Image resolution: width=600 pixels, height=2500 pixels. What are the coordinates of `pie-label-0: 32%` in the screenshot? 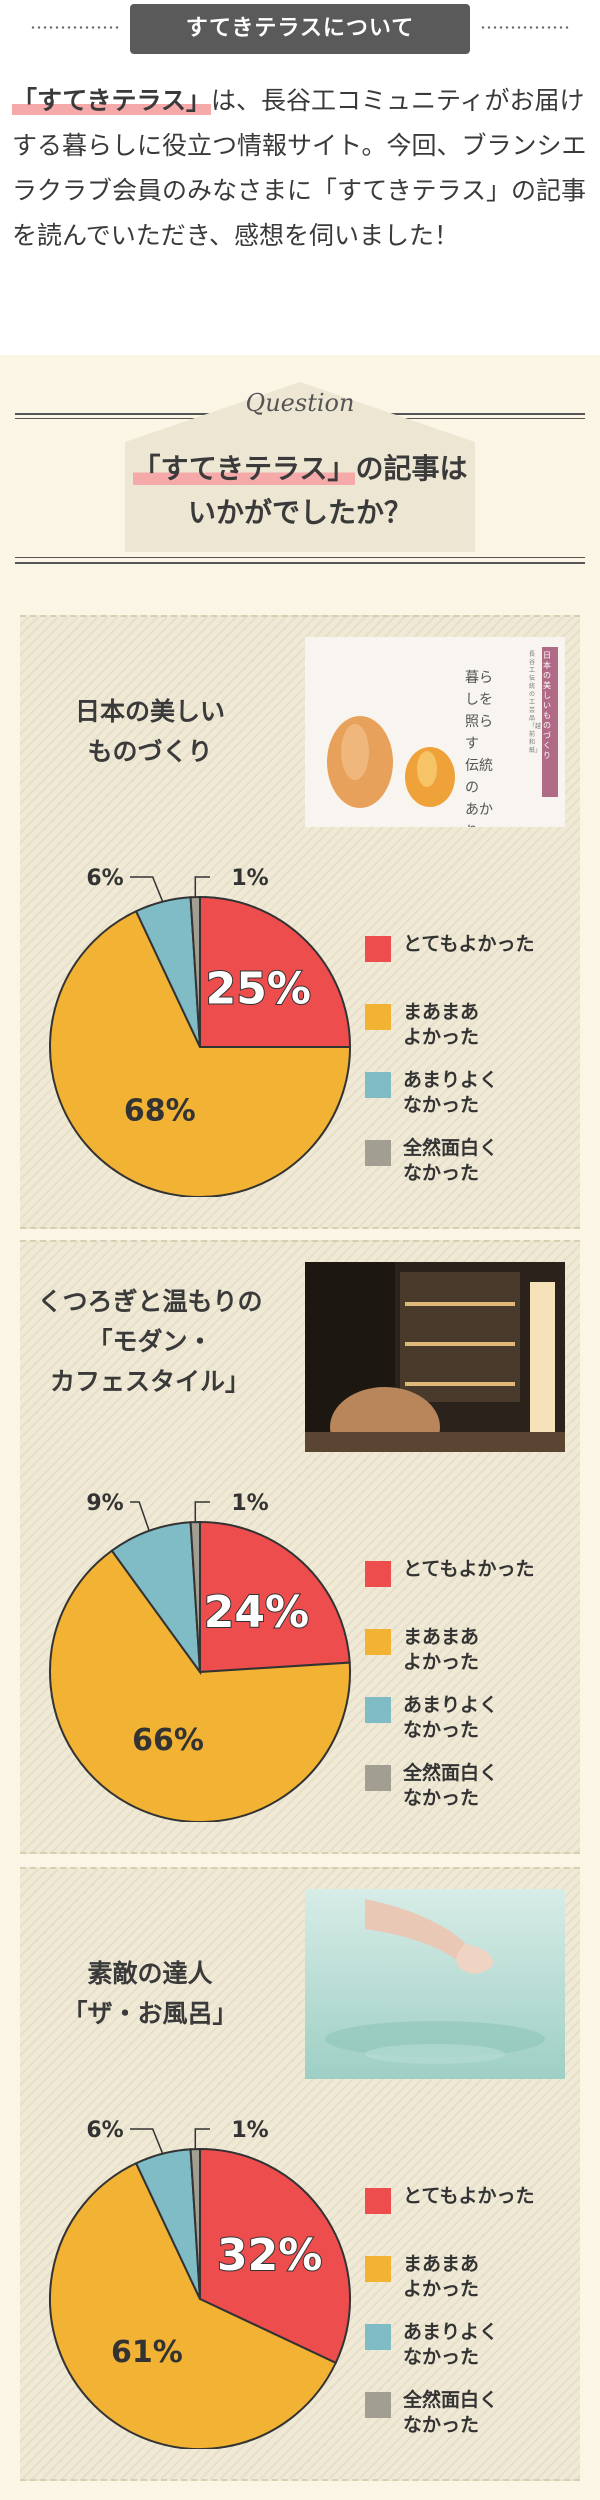 It's located at (269, 2255).